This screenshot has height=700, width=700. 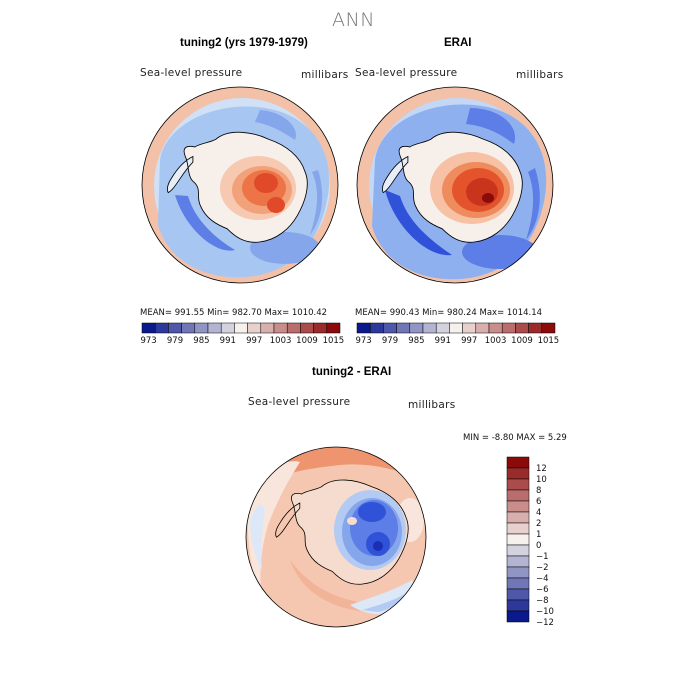 I want to click on p3-colorbar-label: 4, so click(x=538, y=513).